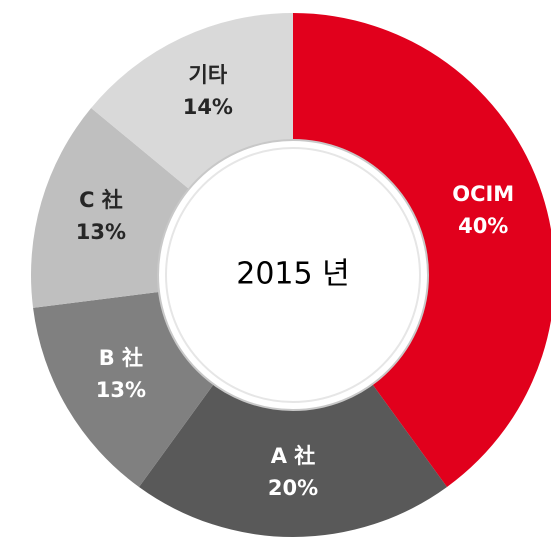 The height and width of the screenshot is (554, 551). I want to click on slice-value-label: 40%, so click(483, 226).